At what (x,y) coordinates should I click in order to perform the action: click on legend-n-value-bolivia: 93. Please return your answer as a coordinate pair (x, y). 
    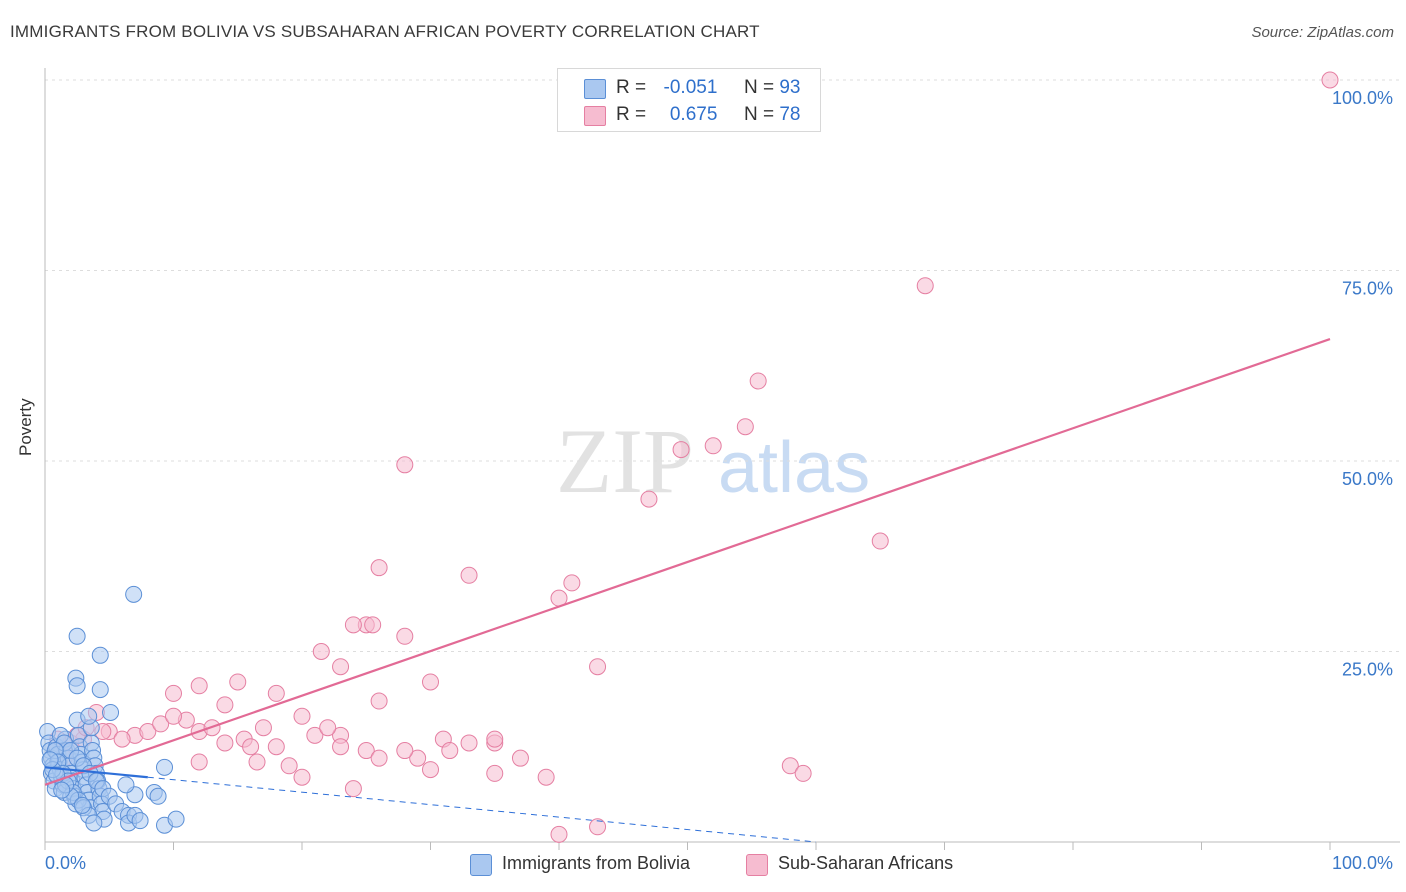
    Looking at the image, I should click on (790, 87).